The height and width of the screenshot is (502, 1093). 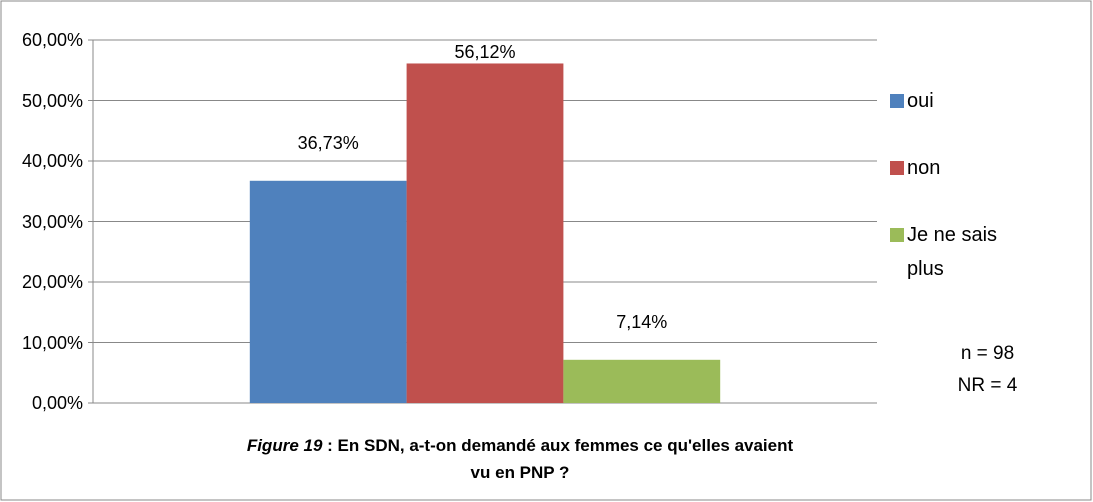 What do you see at coordinates (987, 353) in the screenshot?
I see `annotation: n = 98` at bounding box center [987, 353].